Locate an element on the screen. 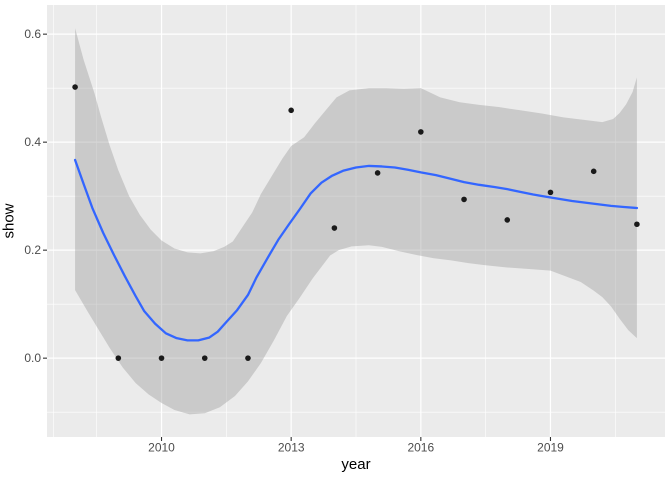 The width and height of the screenshot is (672, 480). x-tick-label: 2010 is located at coordinates (161, 448).